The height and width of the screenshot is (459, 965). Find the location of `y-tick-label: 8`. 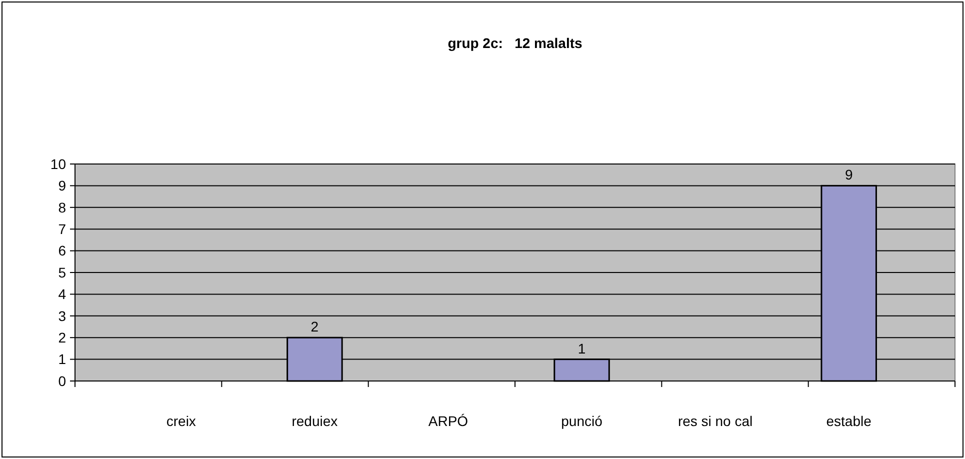

y-tick-label: 8 is located at coordinates (62, 207).